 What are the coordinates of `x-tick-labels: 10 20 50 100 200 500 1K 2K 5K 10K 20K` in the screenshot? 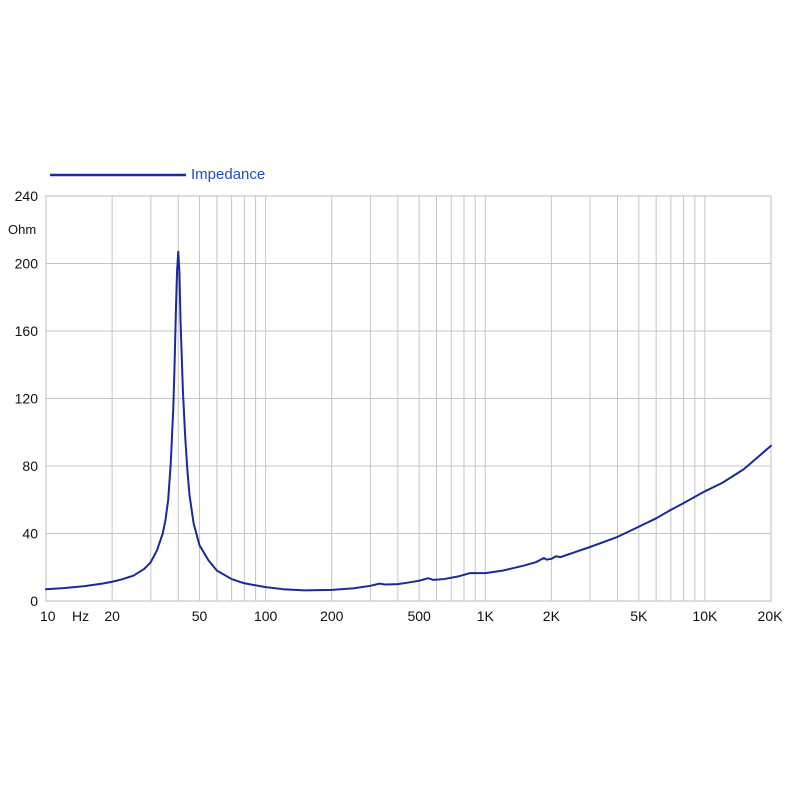 It's located at (411, 616).